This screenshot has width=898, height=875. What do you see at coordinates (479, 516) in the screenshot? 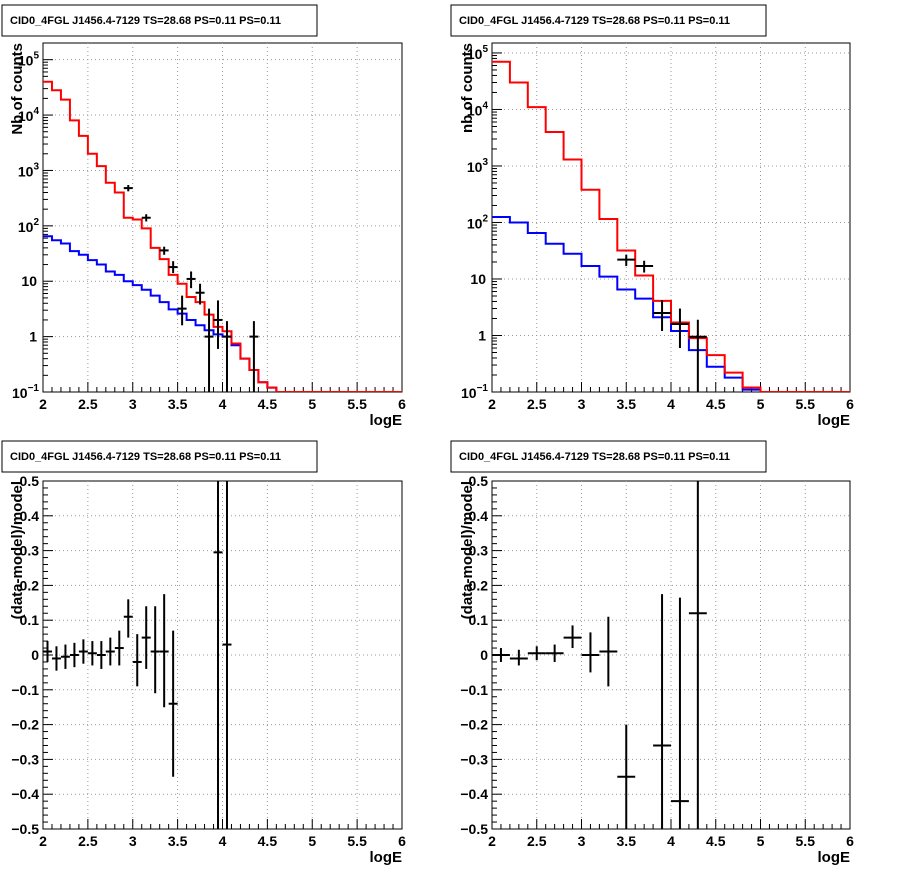
I see `y-tick-label: 0.4` at bounding box center [479, 516].